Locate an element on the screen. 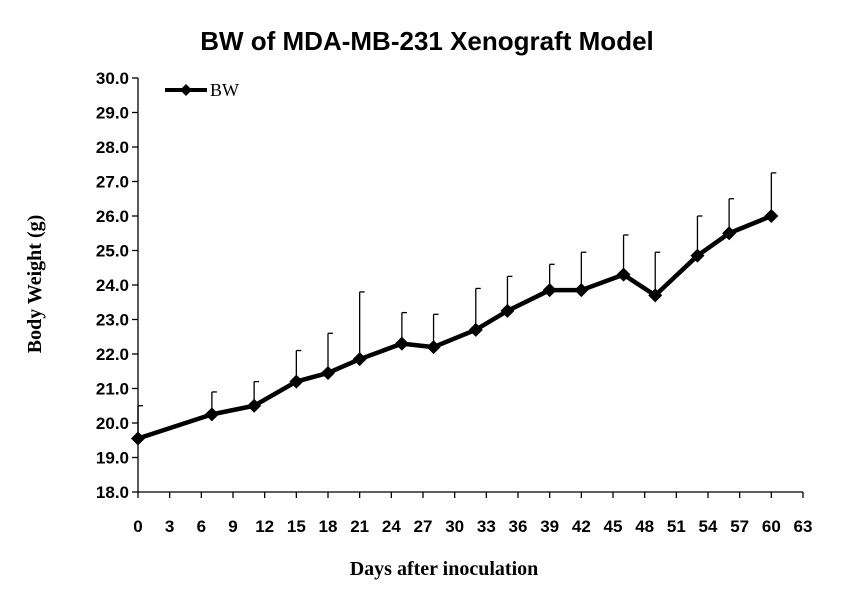 This screenshot has height=591, width=856. legend-label-bw: BW is located at coordinates (224, 90).